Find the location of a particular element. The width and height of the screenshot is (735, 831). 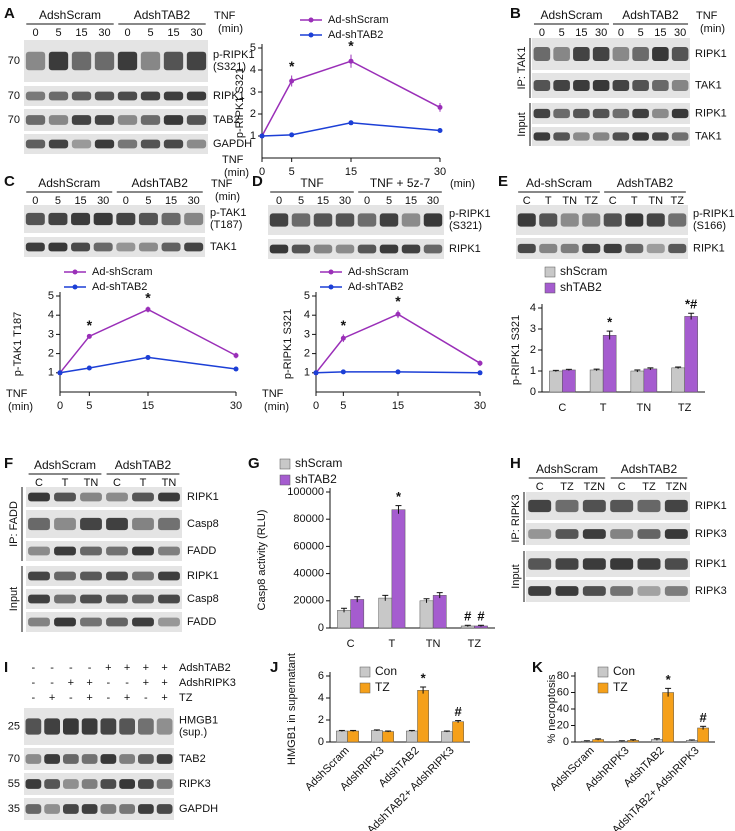

y-tick-label: 0 is located at coordinates (321, 742).